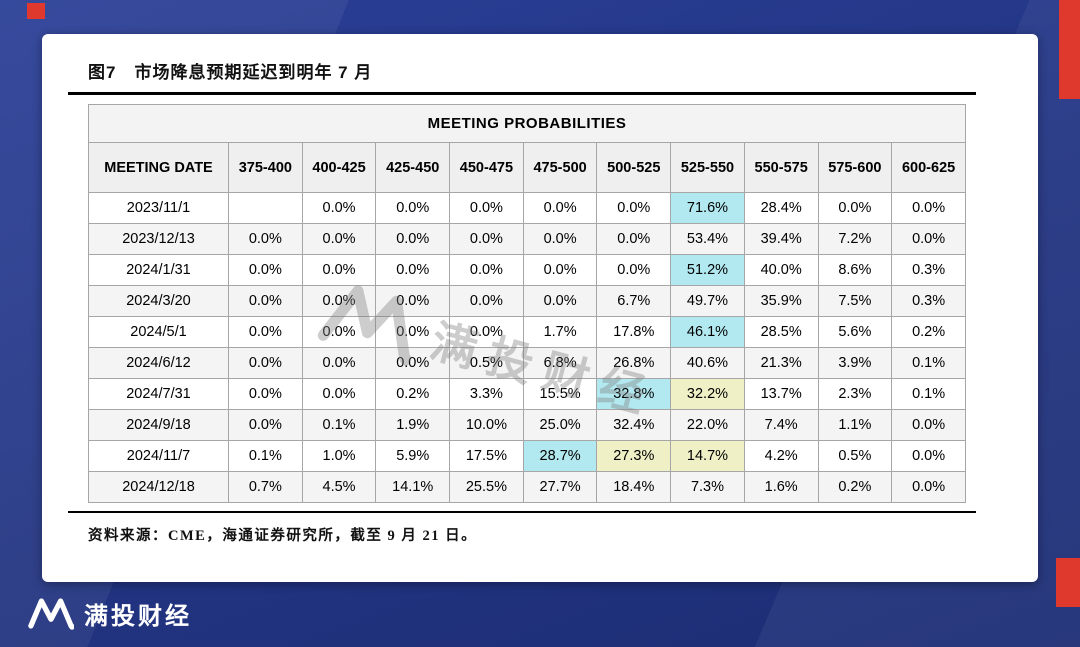 The image size is (1080, 647). What do you see at coordinates (51, 614) in the screenshot?
I see `brand-logo-icon` at bounding box center [51, 614].